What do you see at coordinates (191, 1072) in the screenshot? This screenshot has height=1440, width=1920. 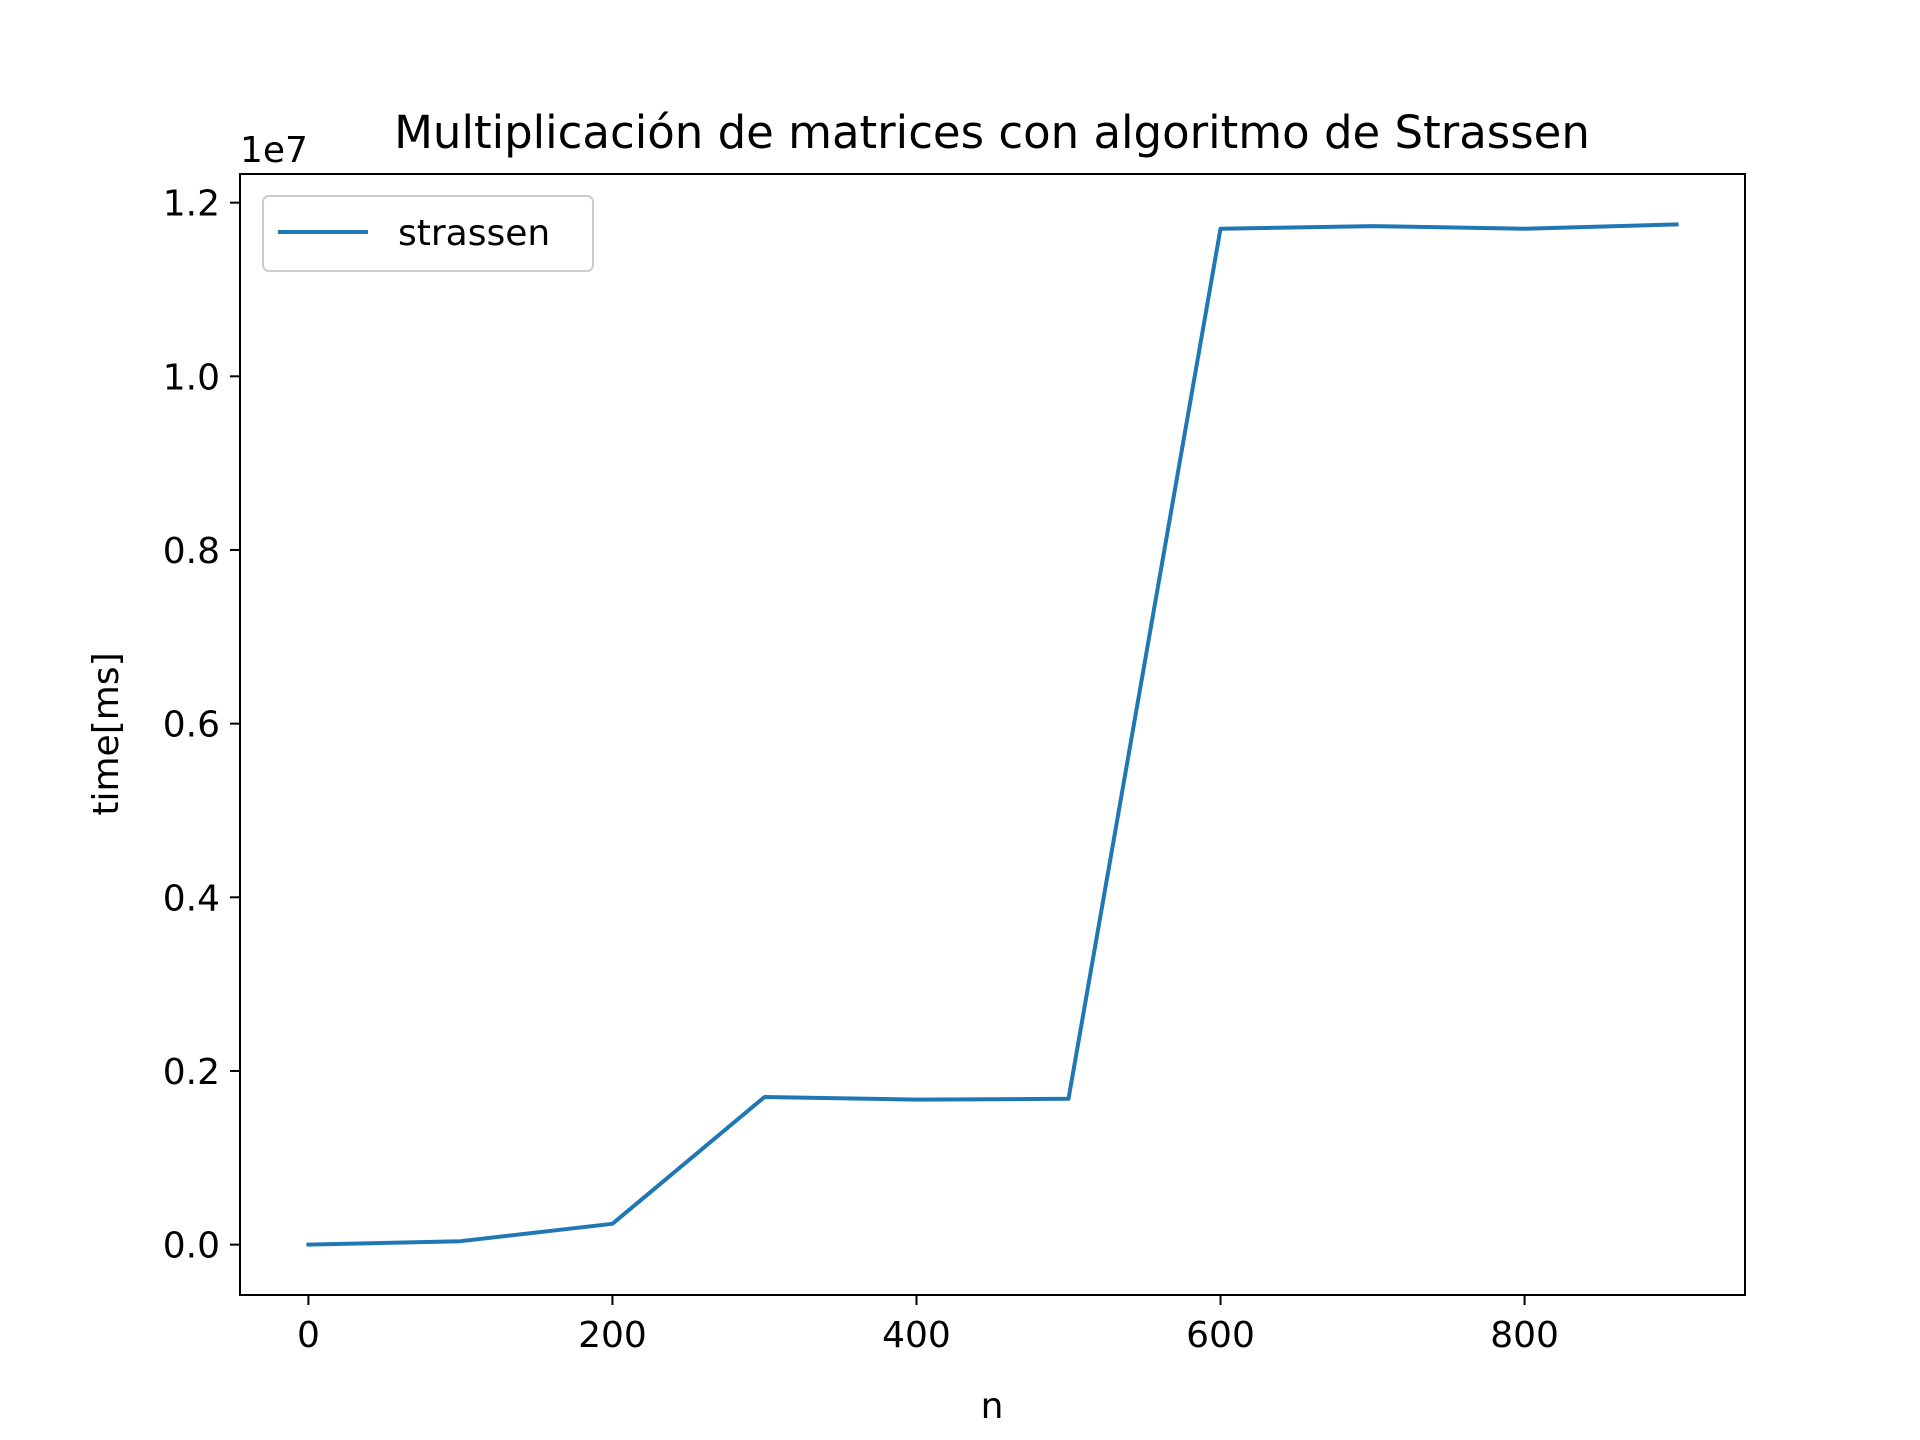 I see `y-tick-label: 0.2` at bounding box center [191, 1072].